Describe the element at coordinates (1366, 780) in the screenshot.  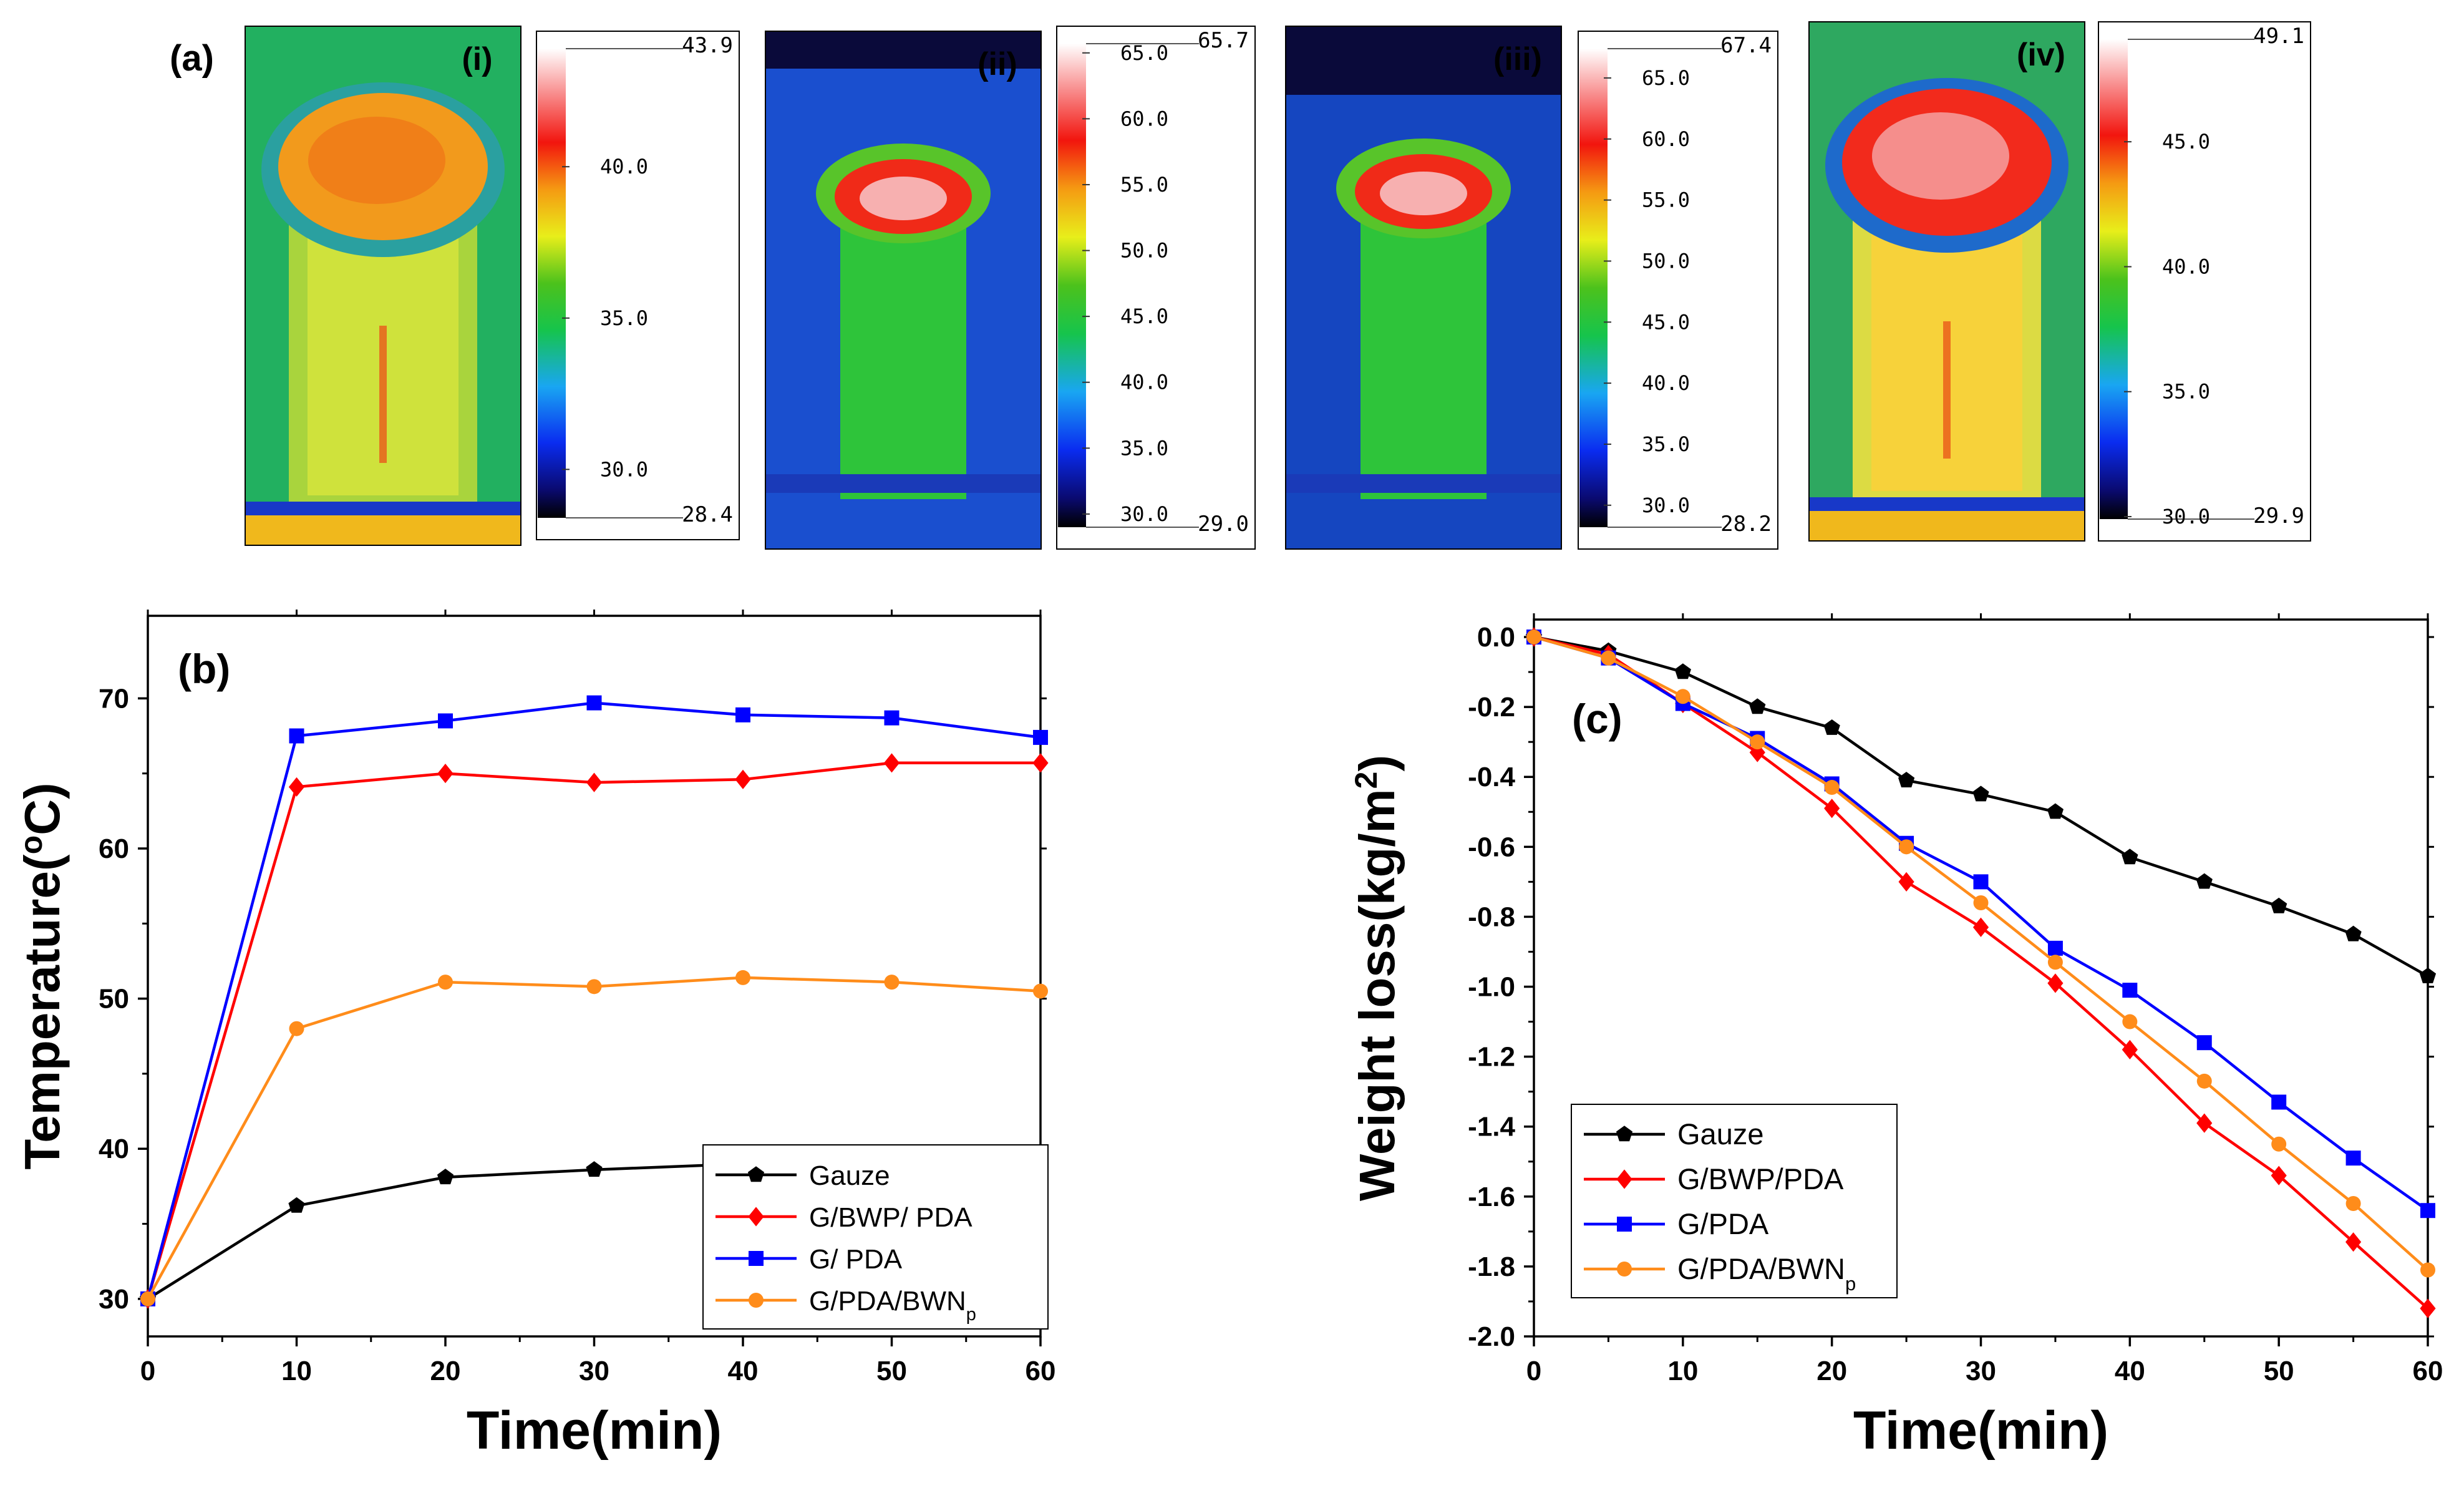
I see `y-axis-title-superscript: 2` at that location.